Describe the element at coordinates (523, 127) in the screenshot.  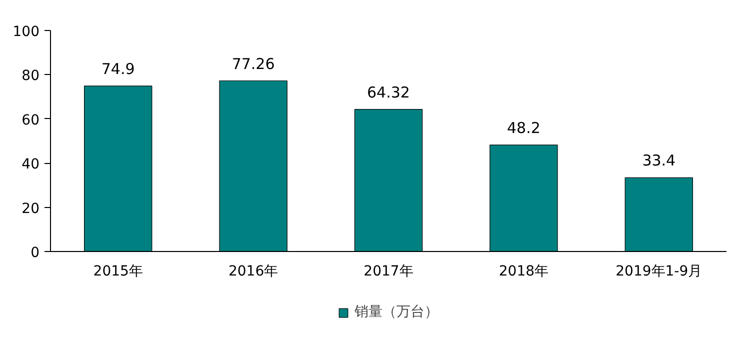
I see `data-label: 48.2` at that location.